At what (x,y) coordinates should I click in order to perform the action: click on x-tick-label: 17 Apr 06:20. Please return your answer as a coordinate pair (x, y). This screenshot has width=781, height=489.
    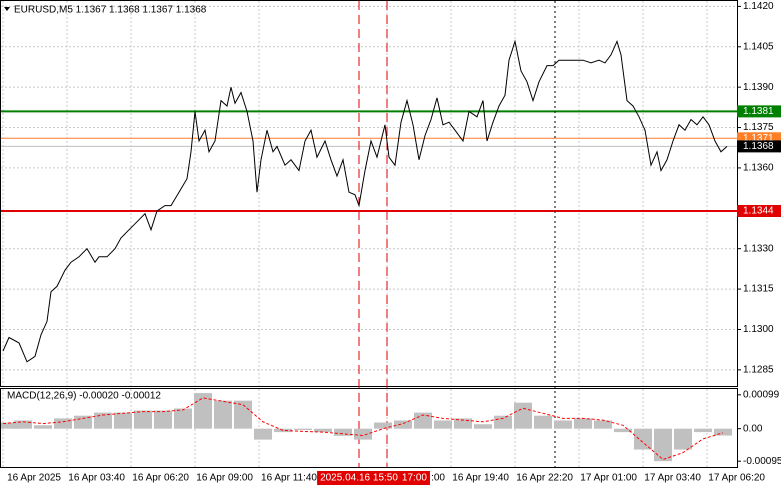
    Looking at the image, I should click on (736, 478).